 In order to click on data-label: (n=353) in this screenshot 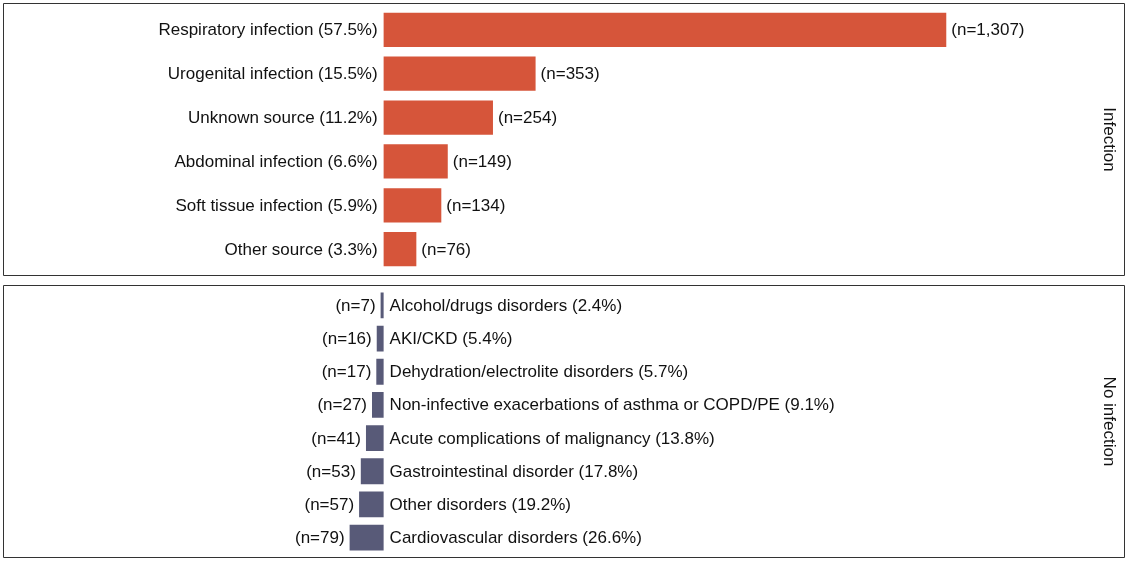, I will do `click(570, 74)`.